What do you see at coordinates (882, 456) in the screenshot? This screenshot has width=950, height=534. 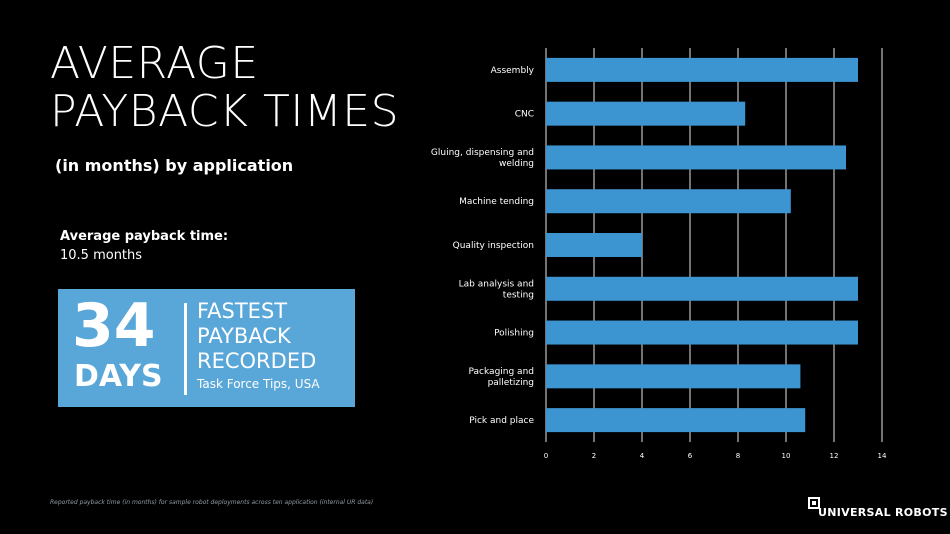 I see `tick-label-7: 14` at bounding box center [882, 456].